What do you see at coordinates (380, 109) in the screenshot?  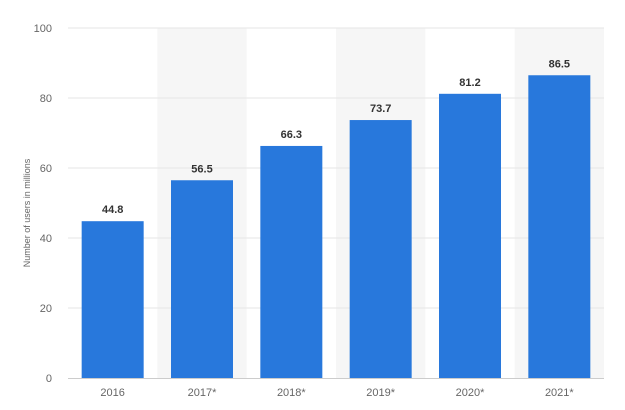 I see `bar-value-label: 73.7` at bounding box center [380, 109].